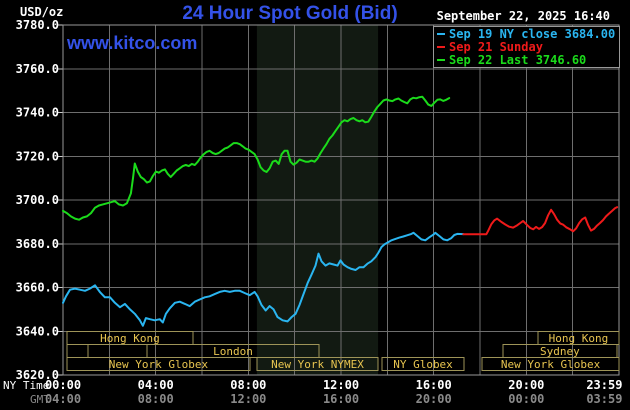 The image size is (630, 410). I want to click on series-line-sep-21-sunday, so click(540, 221).